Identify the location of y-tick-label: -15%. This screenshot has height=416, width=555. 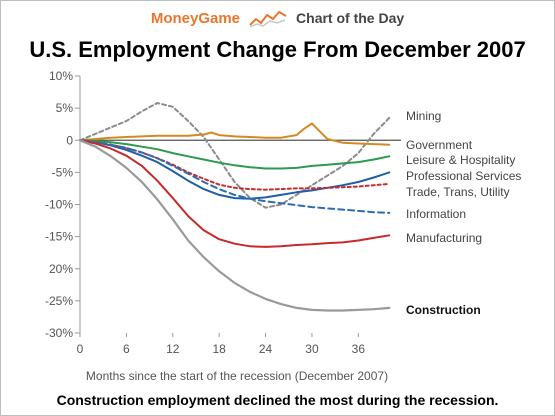
(59, 237).